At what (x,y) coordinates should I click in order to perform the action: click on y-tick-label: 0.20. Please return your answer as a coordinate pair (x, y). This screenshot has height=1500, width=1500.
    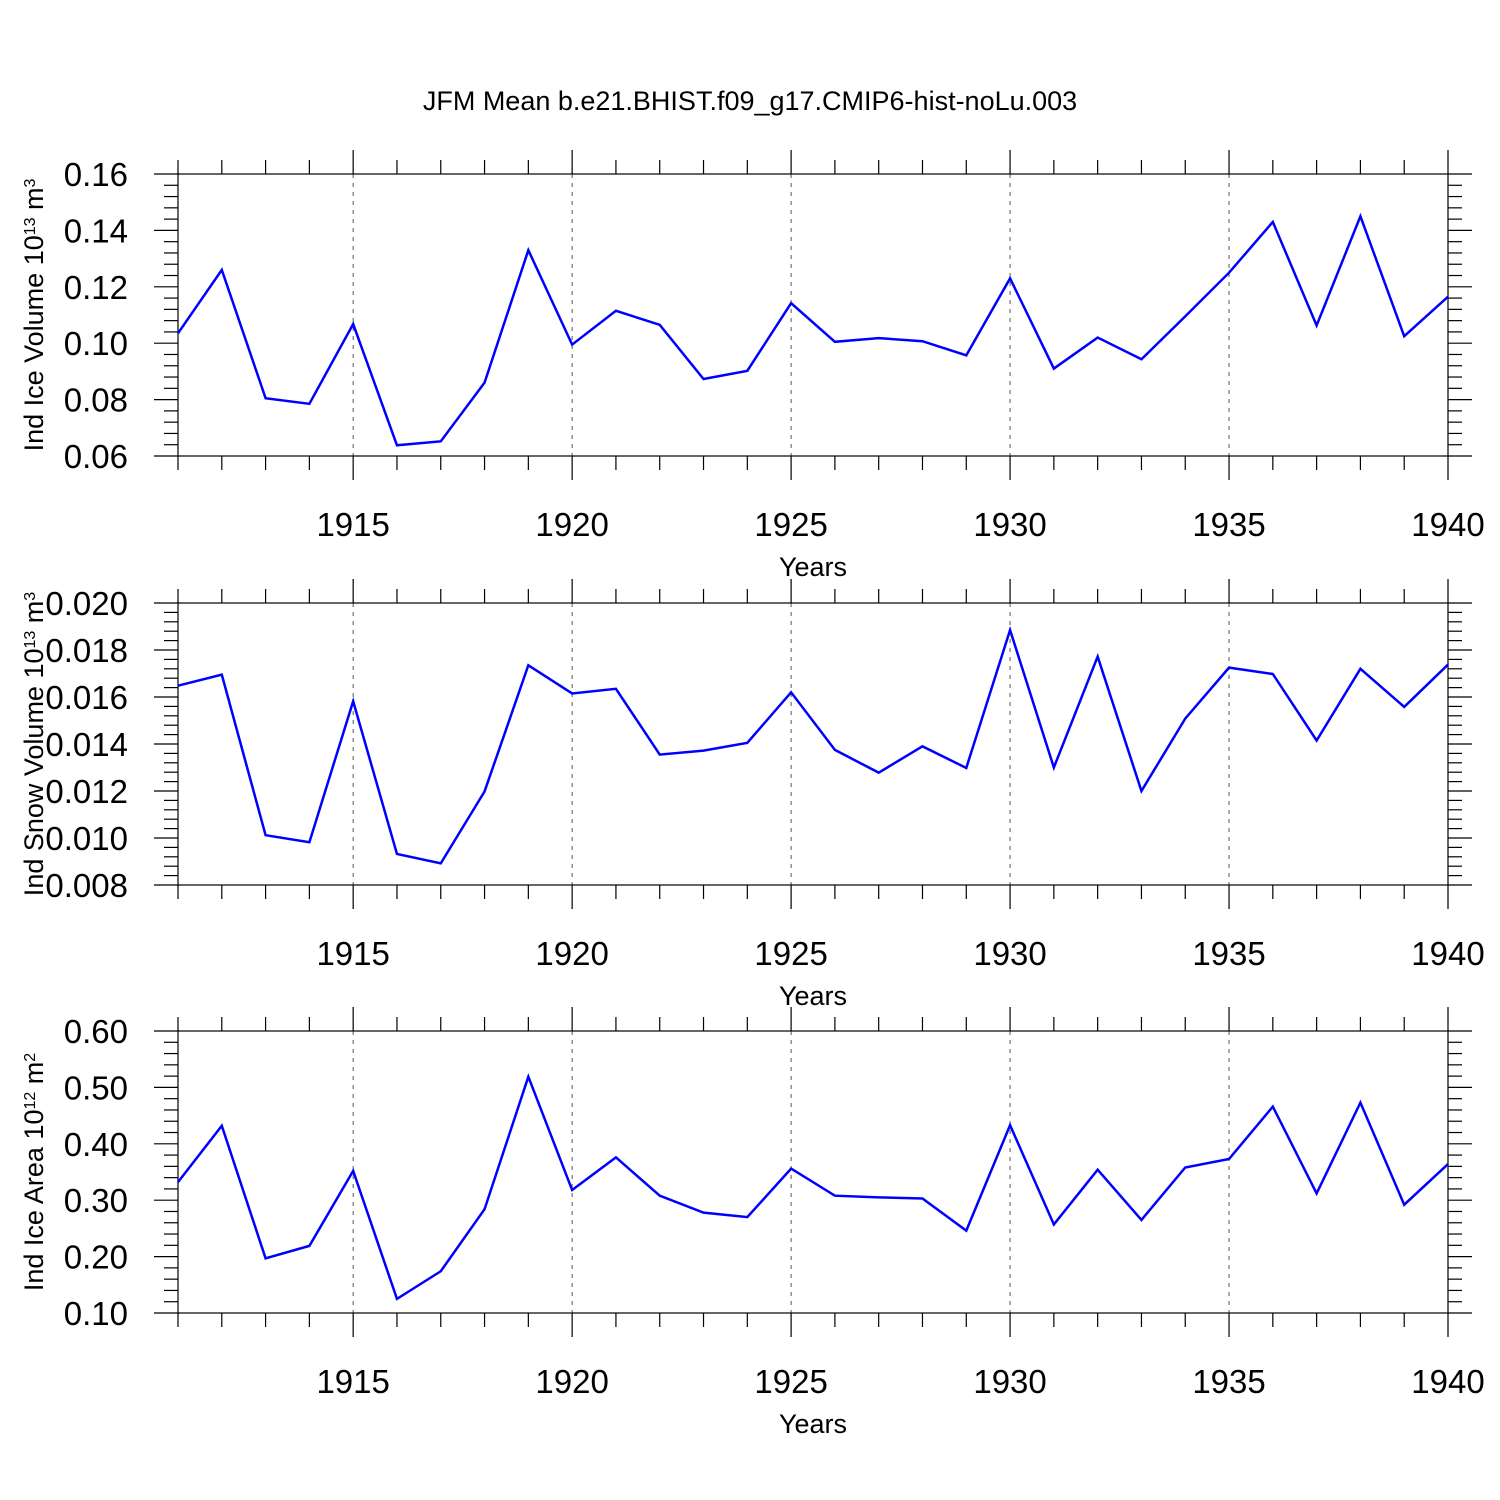
    Looking at the image, I should click on (96, 1257).